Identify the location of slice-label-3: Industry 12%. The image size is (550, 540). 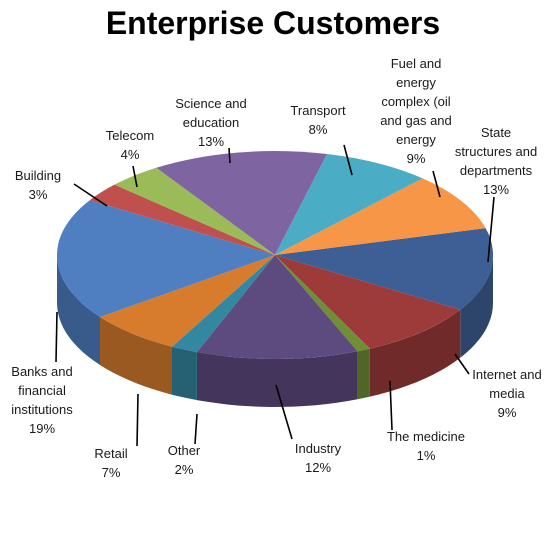
(318, 458).